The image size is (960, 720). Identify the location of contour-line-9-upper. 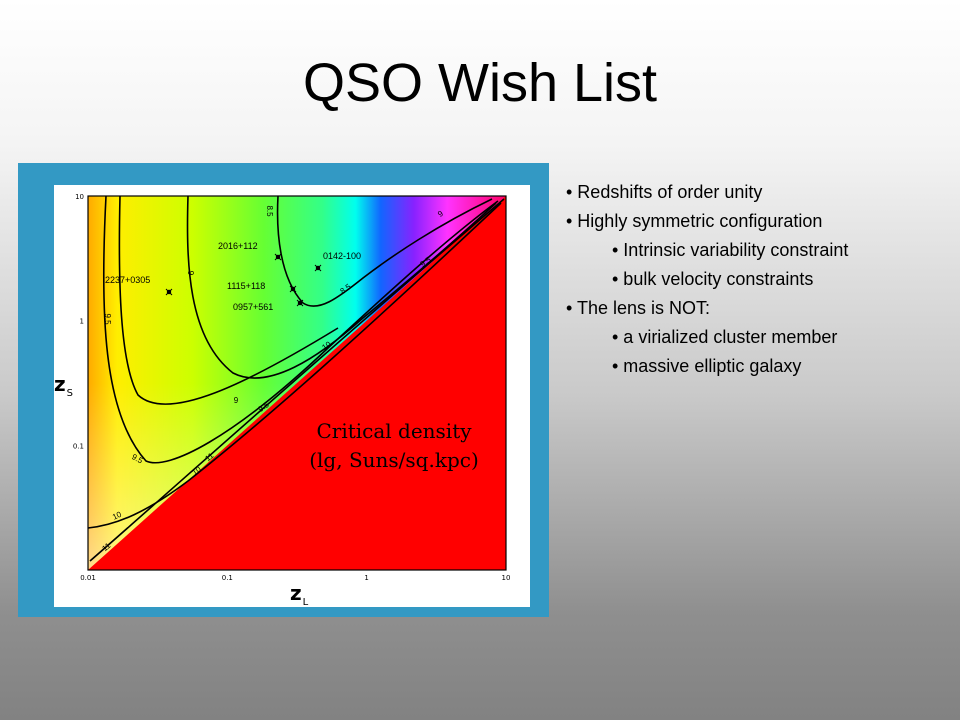
(341, 287).